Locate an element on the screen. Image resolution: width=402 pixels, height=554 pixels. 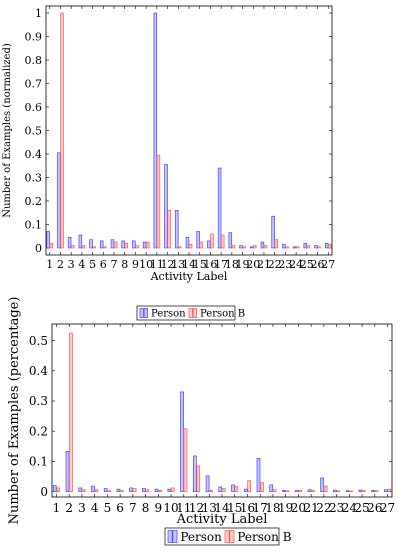
x-tick-label: 22 is located at coordinates (323, 508).